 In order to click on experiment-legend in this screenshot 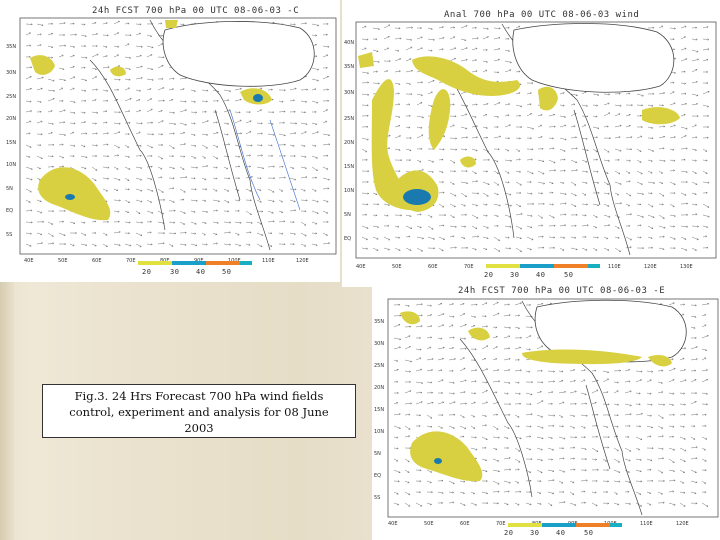, I will do `click(565, 525)`.